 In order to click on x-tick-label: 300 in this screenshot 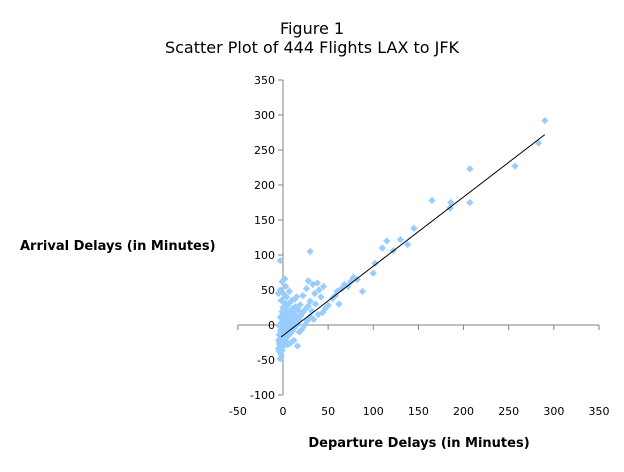, I will do `click(553, 411)`.